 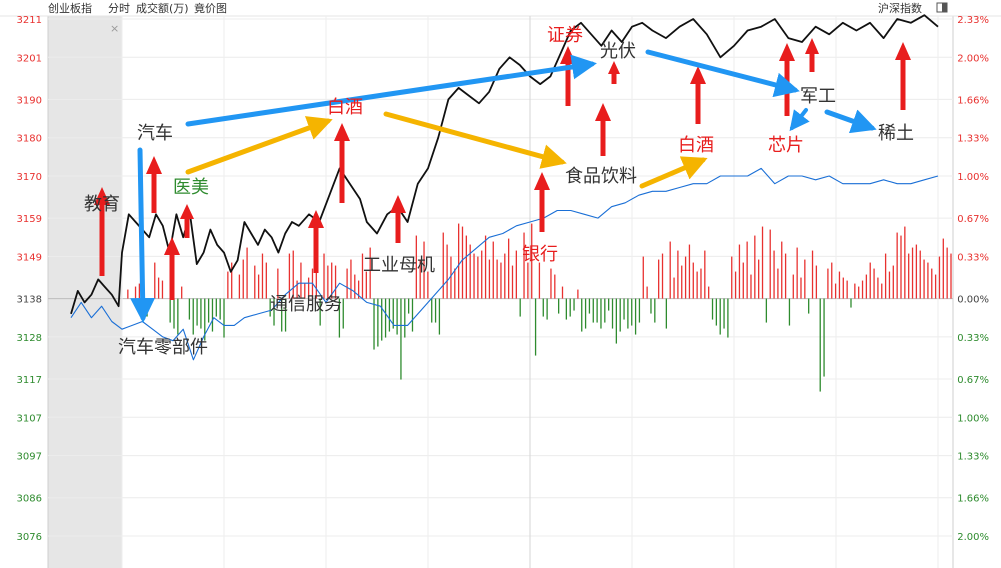 What do you see at coordinates (944, 7) in the screenshot?
I see `window-toggle-icon-fill` at bounding box center [944, 7].